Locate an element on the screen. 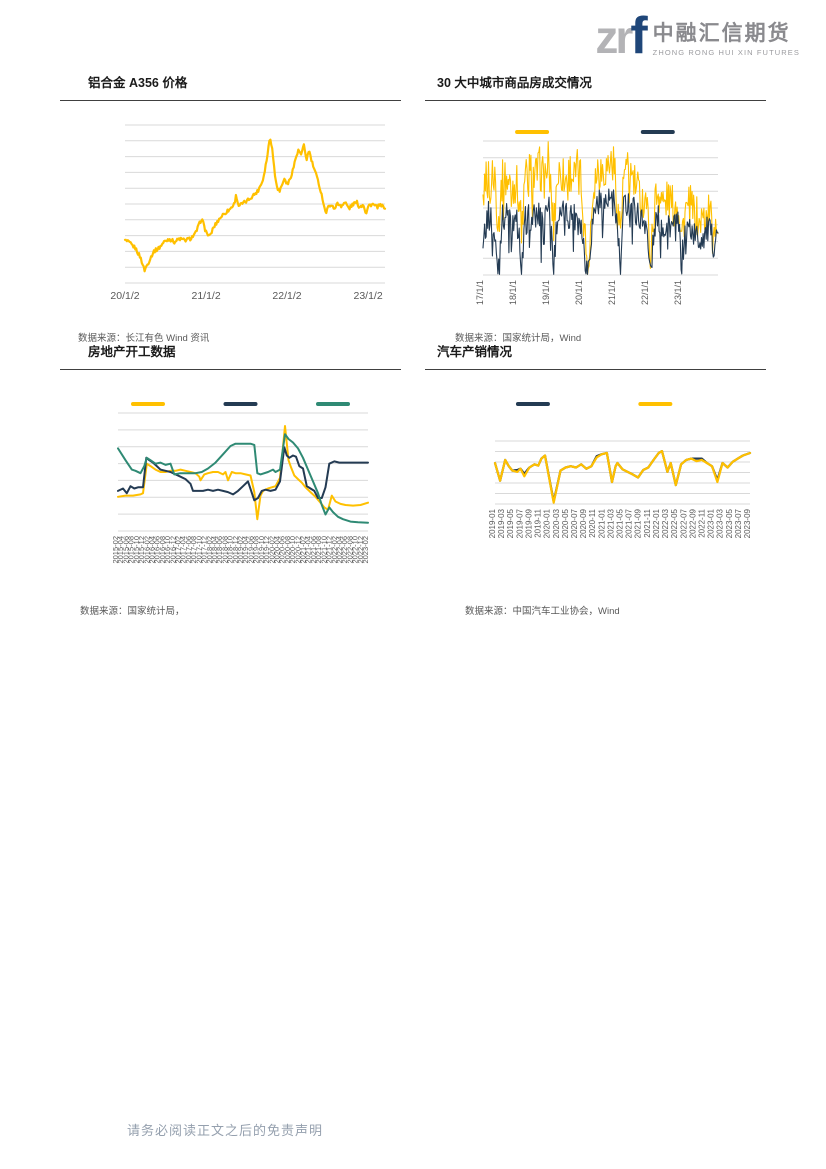  svg-text: 2018-08 is located at coordinates (224, 550).